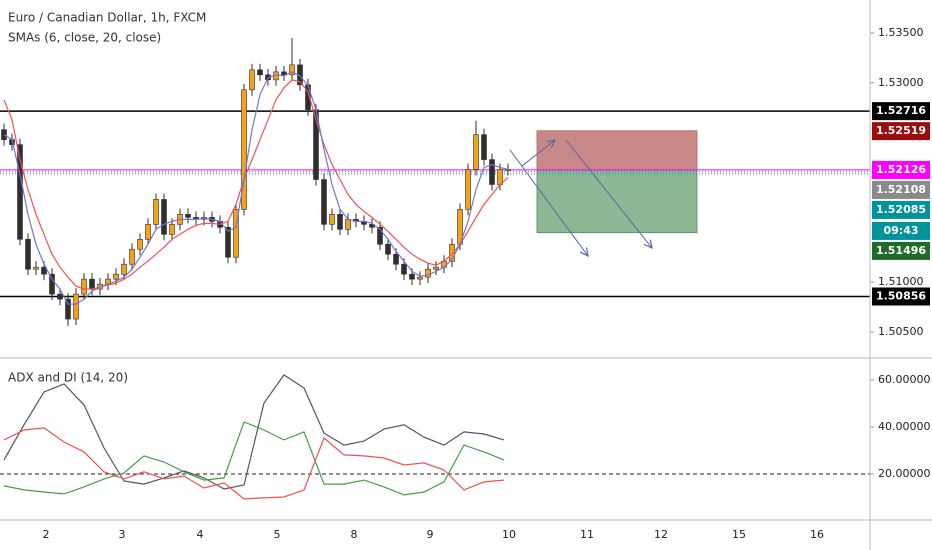 This screenshot has width=932, height=550. I want to click on x-tick-label: 16, so click(817, 534).